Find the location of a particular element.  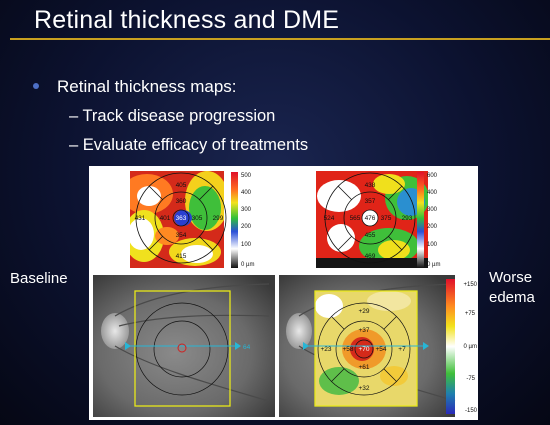

change-scale-minus150: -150 is located at coordinates (471, 411).